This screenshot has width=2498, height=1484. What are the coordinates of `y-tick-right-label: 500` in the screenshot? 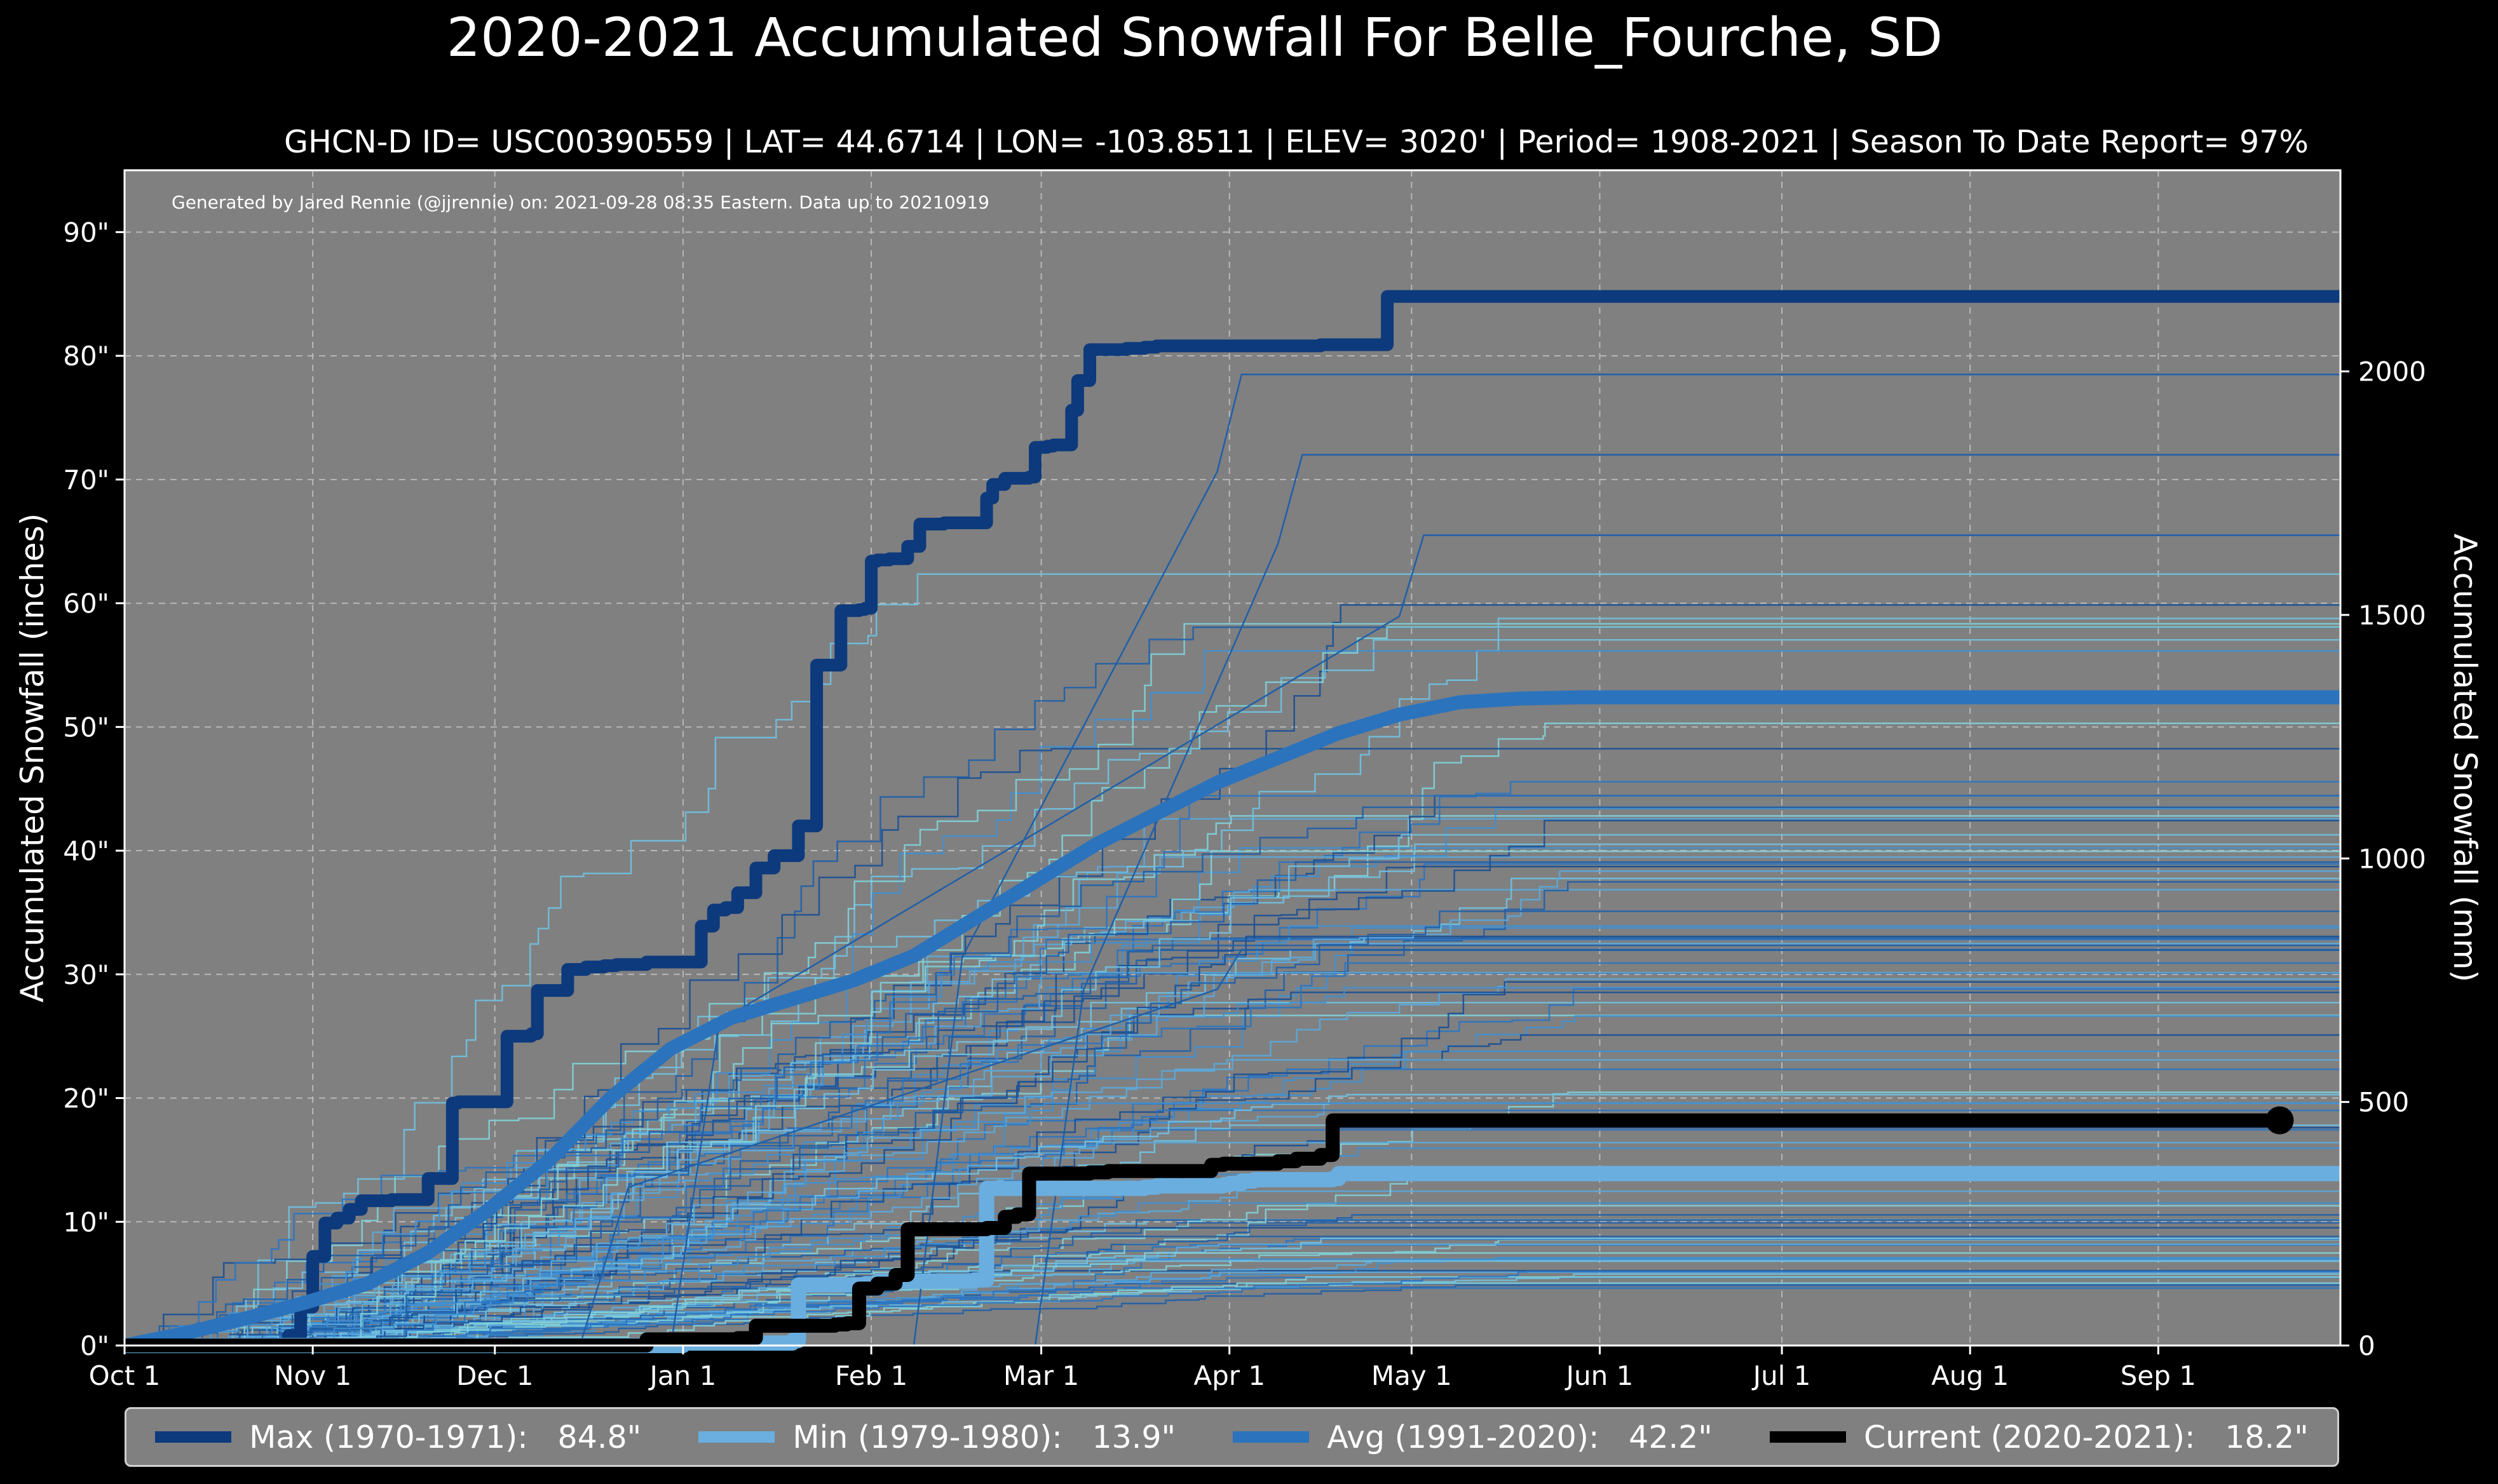 It's located at (2383, 1102).